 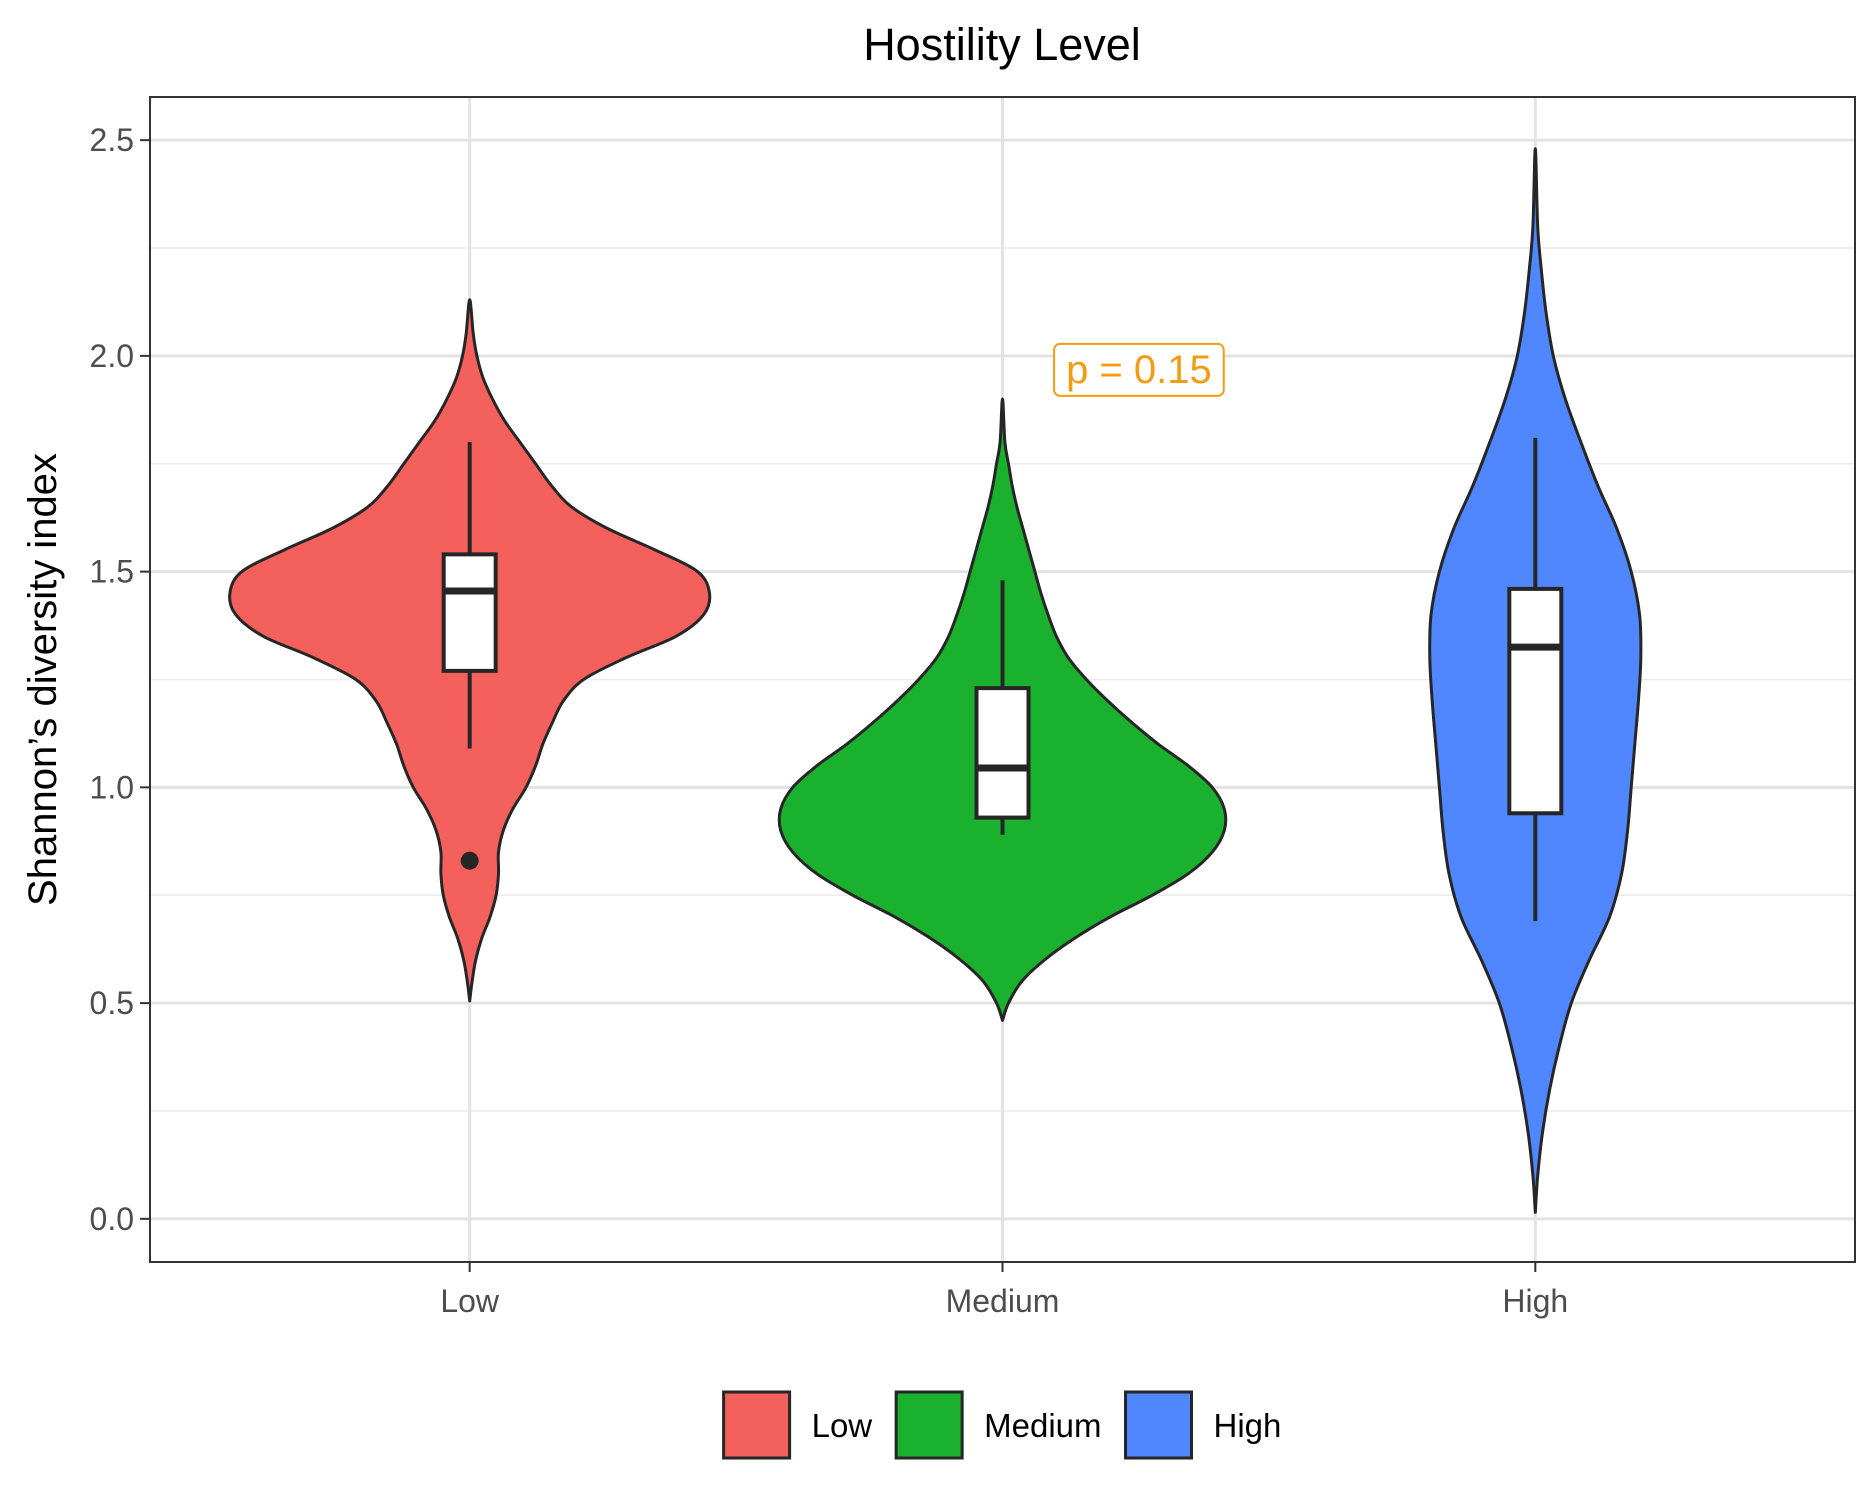 I want to click on x-tick-label: High, so click(x=1535, y=1301).